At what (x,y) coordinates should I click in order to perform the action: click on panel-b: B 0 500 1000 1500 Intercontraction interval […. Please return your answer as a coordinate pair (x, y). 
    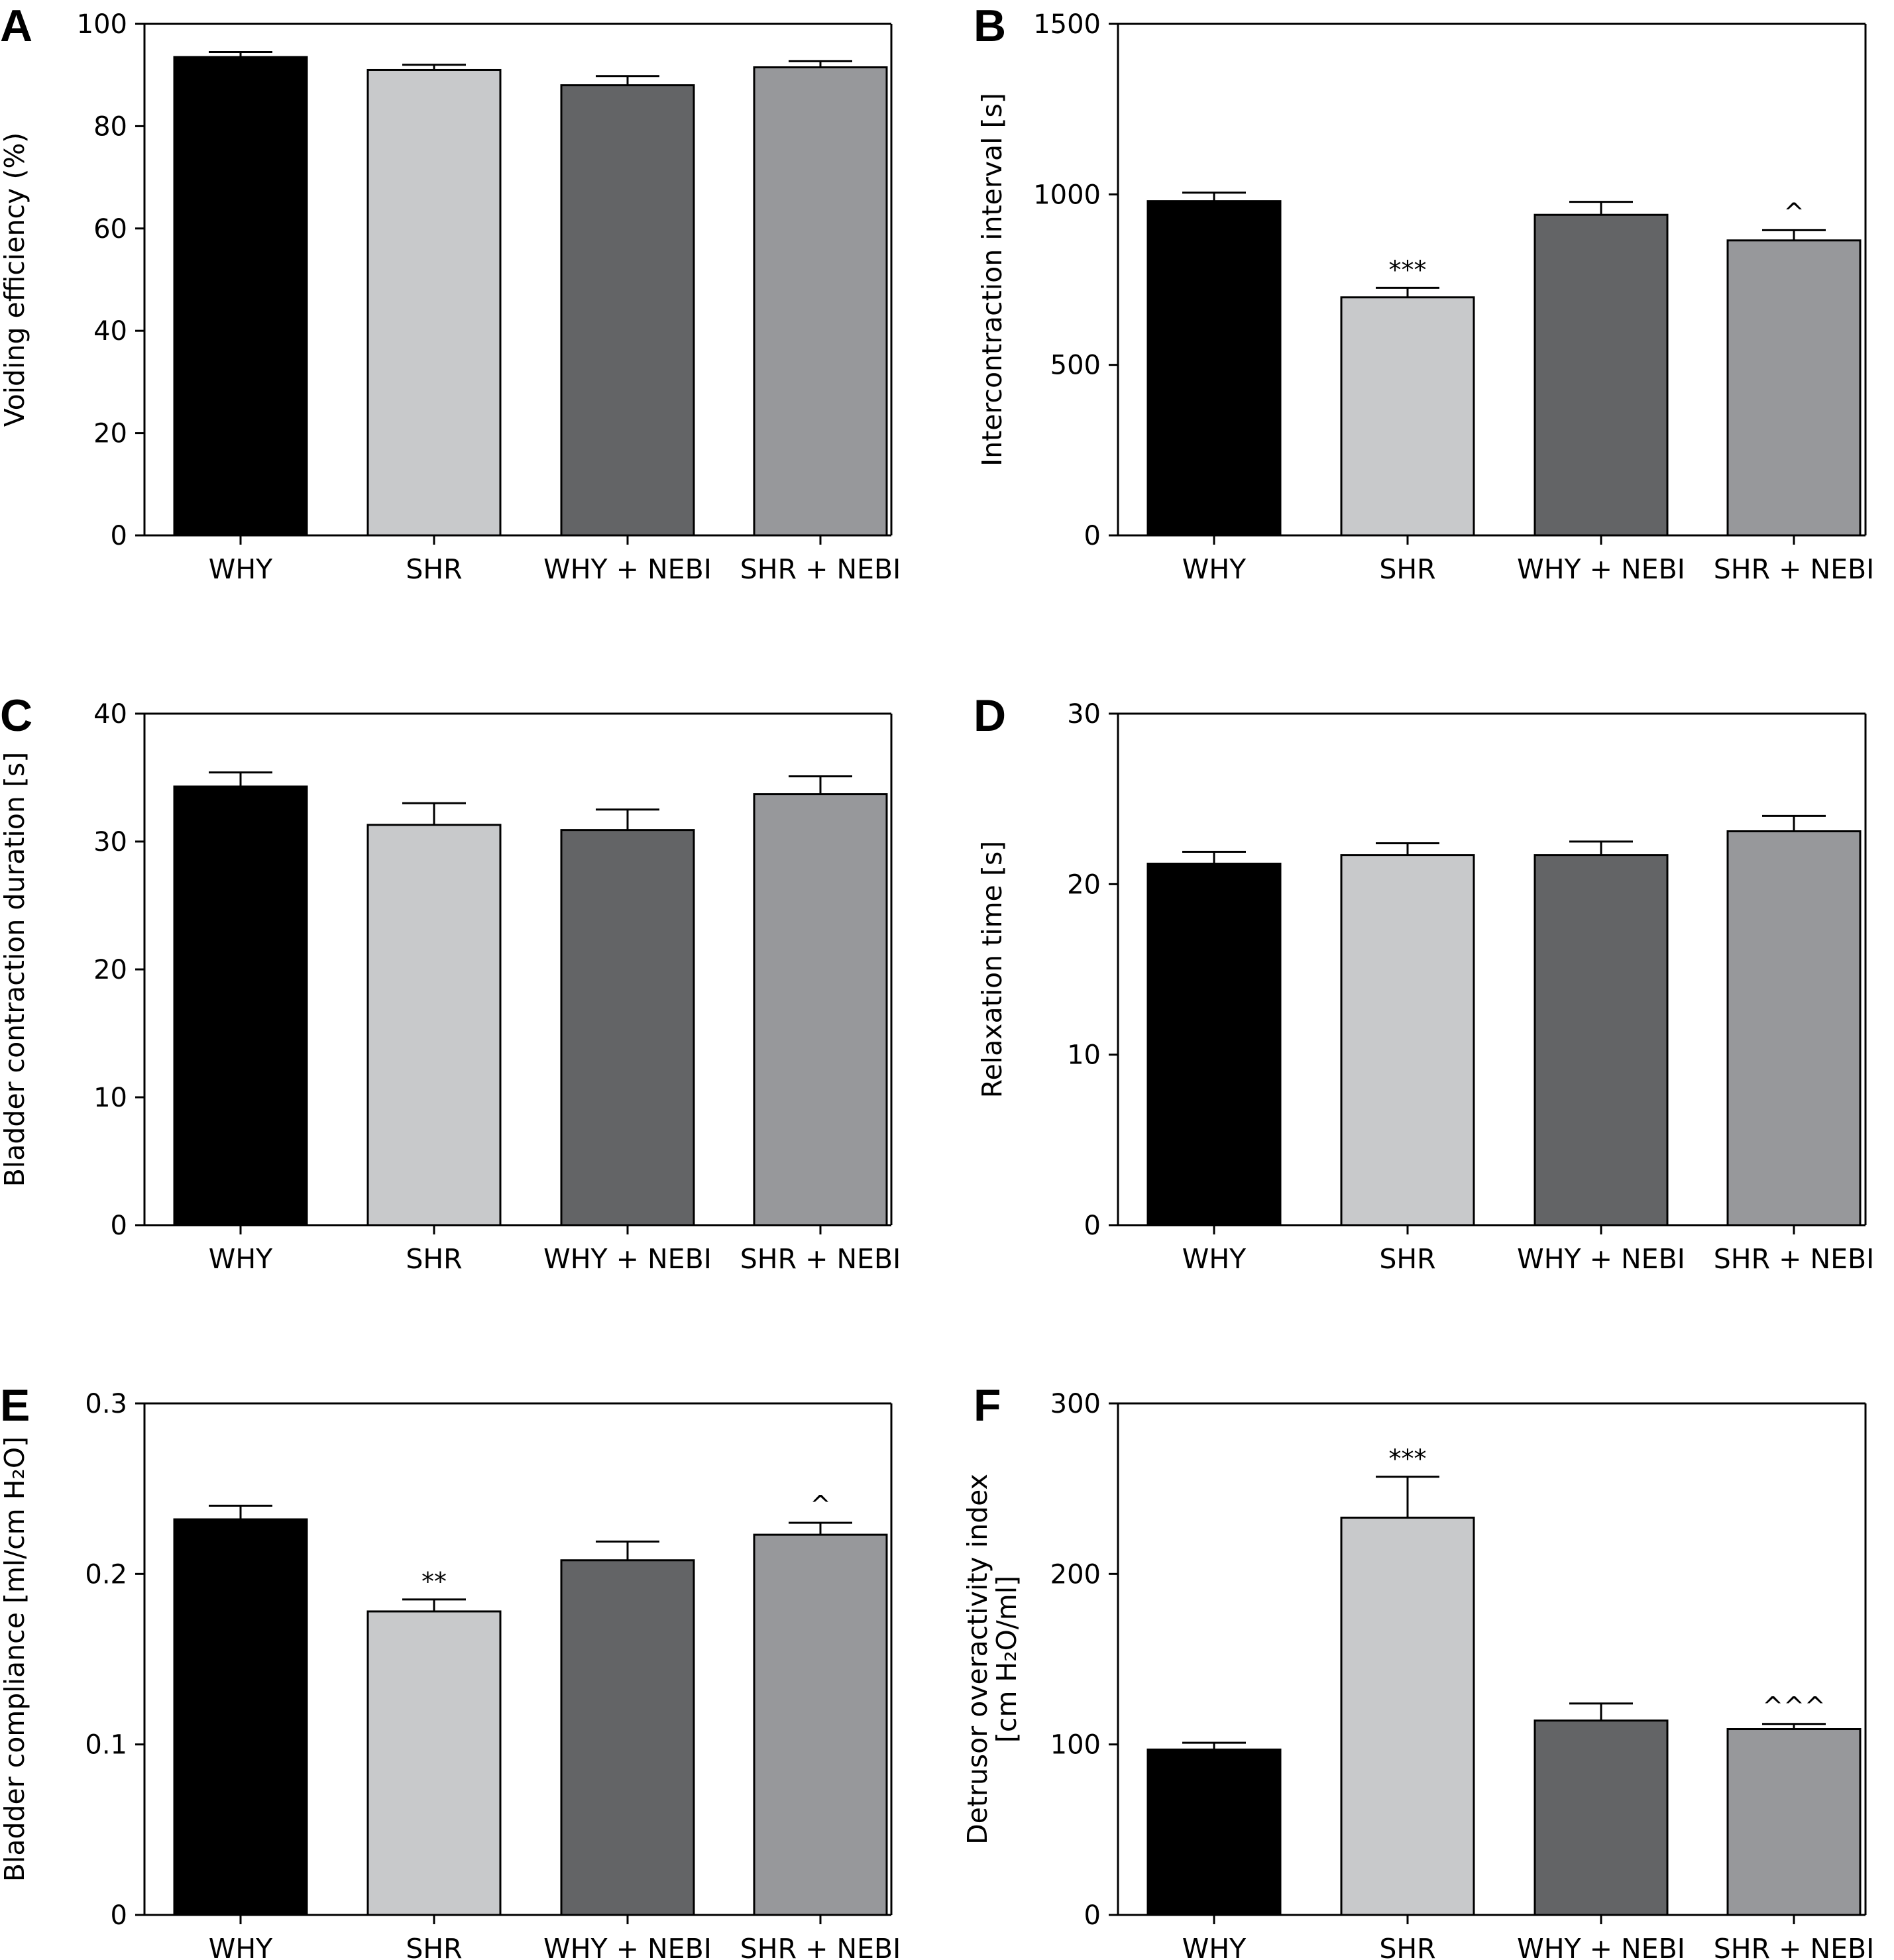
    Looking at the image, I should click on (1424, 293).